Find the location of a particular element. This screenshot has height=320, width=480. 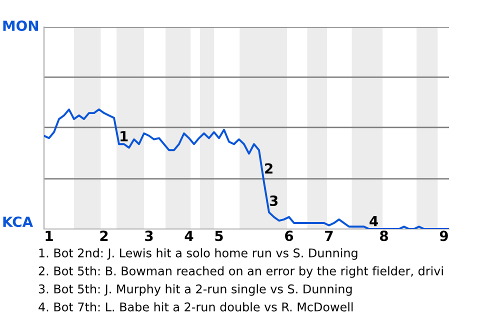

x-tick-label: 5 is located at coordinates (219, 236).